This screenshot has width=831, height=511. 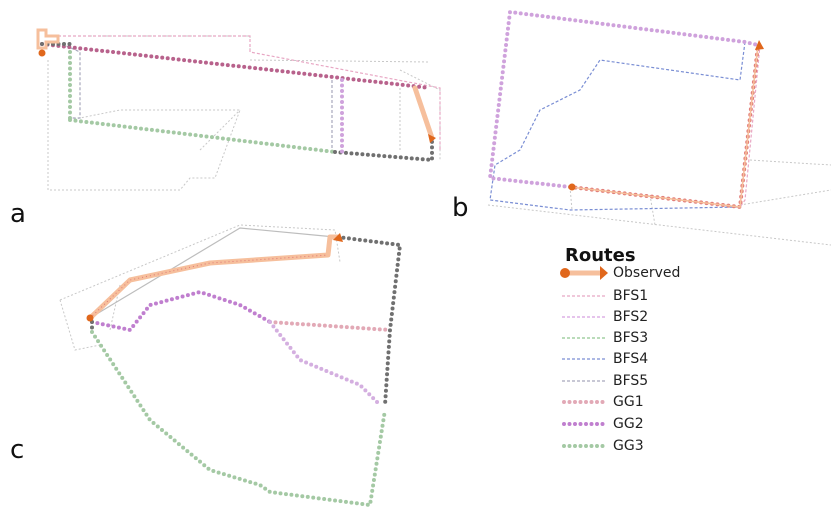 I want to click on legend-label: BFS5, so click(x=630, y=381).